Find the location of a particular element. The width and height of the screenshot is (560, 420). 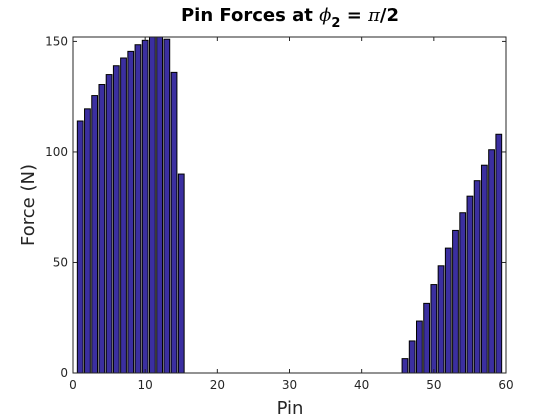

x-tick-label: 40 is located at coordinates (361, 385).